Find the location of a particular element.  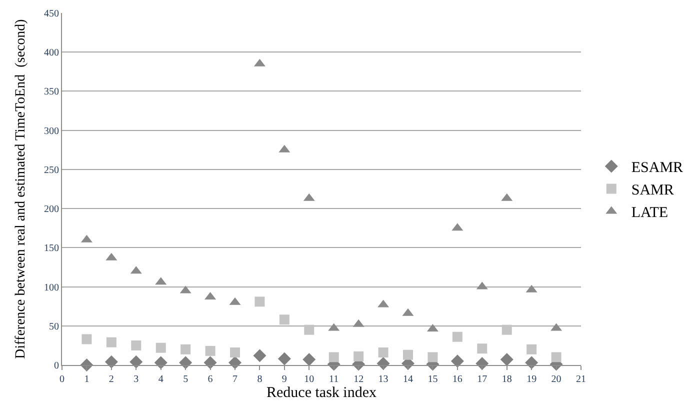

y-tick-label: 100 is located at coordinates (51, 288).